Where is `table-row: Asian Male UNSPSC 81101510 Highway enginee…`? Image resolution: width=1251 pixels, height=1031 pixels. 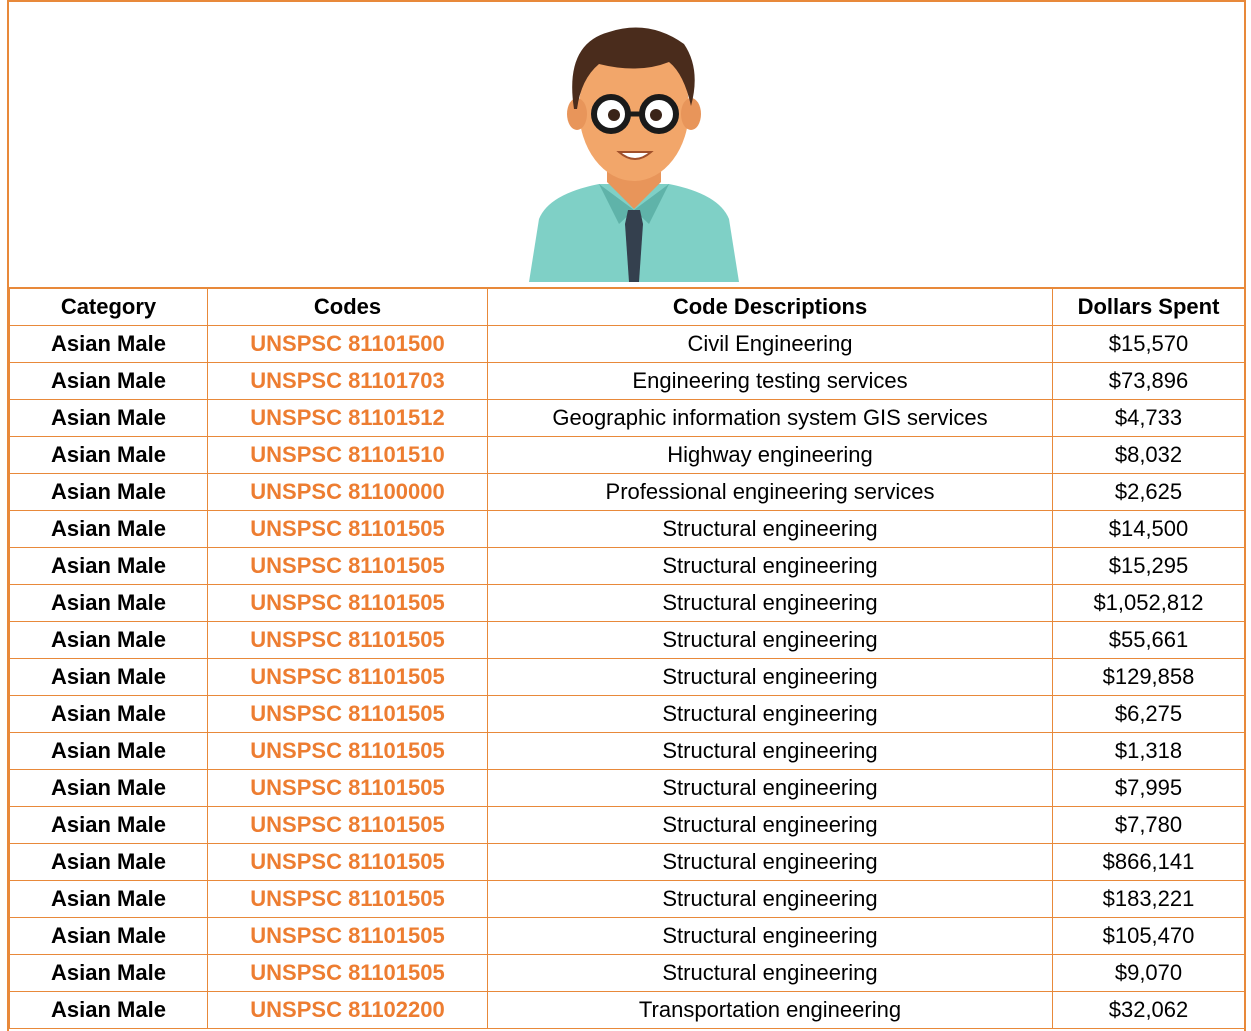 table-row: Asian Male UNSPSC 81101510 Highway enginee… is located at coordinates (627, 455).